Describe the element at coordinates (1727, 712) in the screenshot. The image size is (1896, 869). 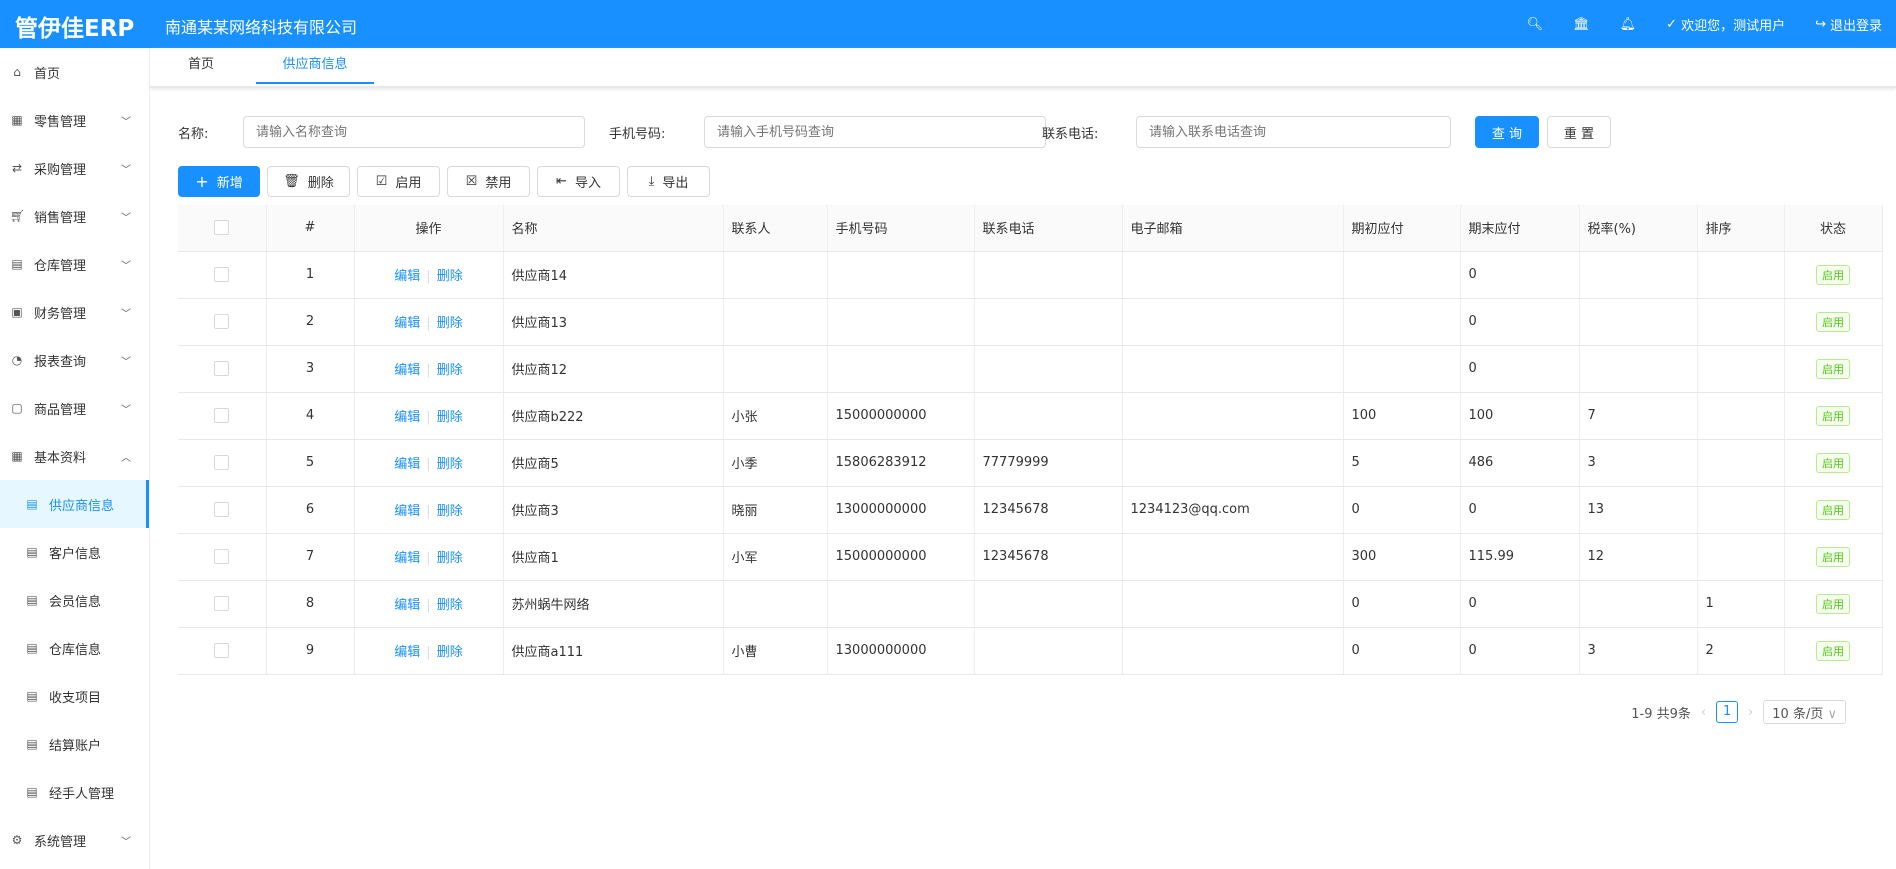
I see `page-1: 1` at that location.